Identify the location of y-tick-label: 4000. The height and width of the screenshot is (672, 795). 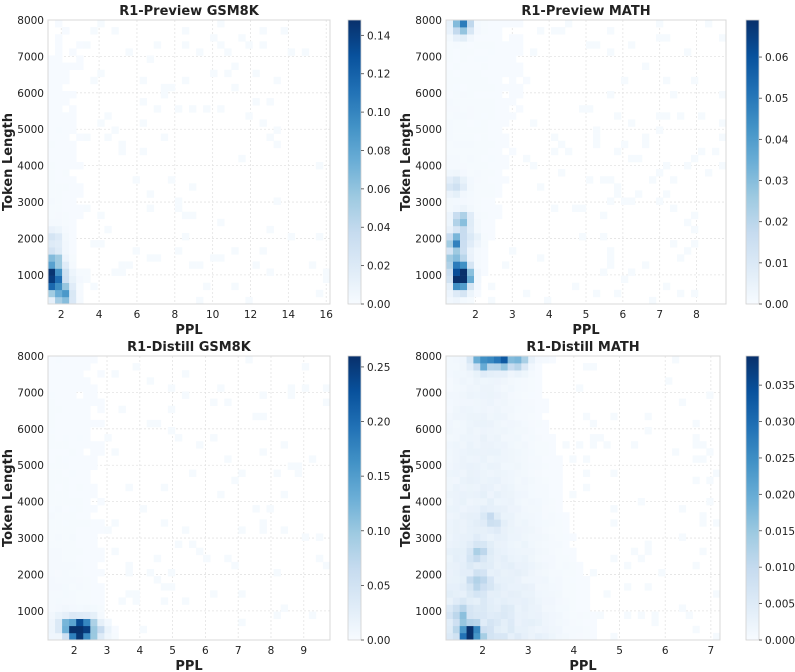
(30, 167).